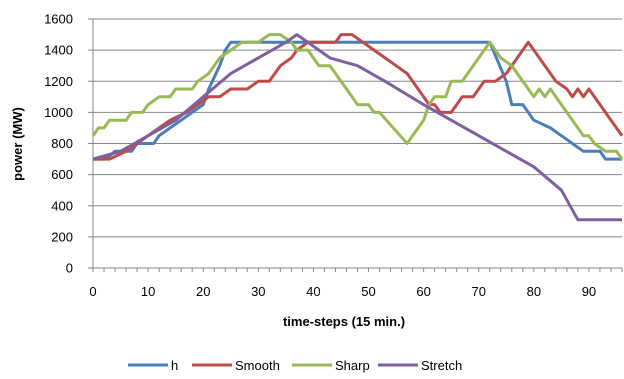 The height and width of the screenshot is (379, 624). Describe the element at coordinates (423, 291) in the screenshot. I see `x-tick-label: 60` at that location.